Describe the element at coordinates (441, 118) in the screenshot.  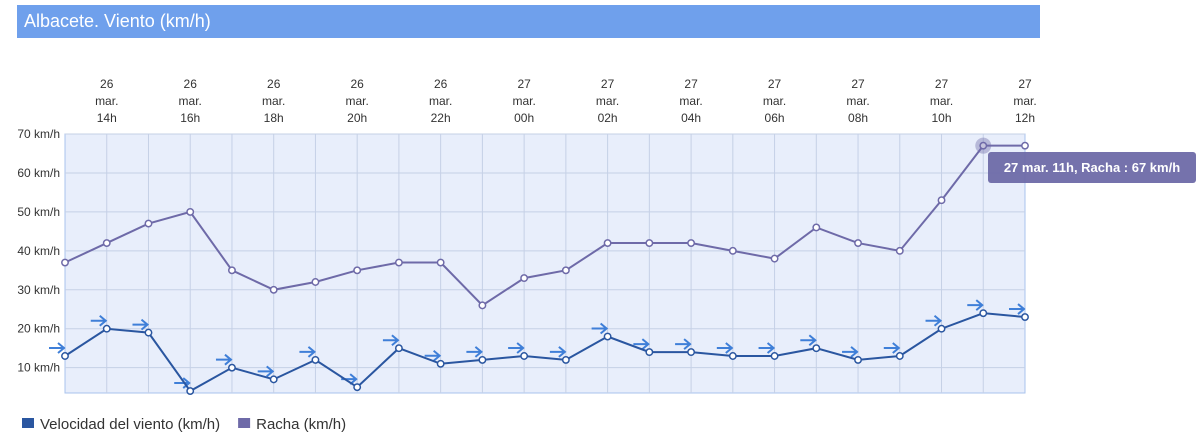
I see `x-tick-line: 22h` at that location.